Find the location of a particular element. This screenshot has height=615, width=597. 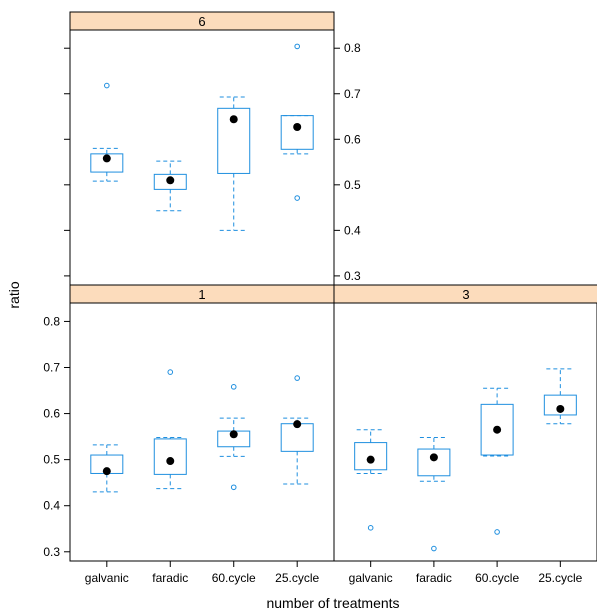

x-axis-label: number of treatments is located at coordinates (332, 603).